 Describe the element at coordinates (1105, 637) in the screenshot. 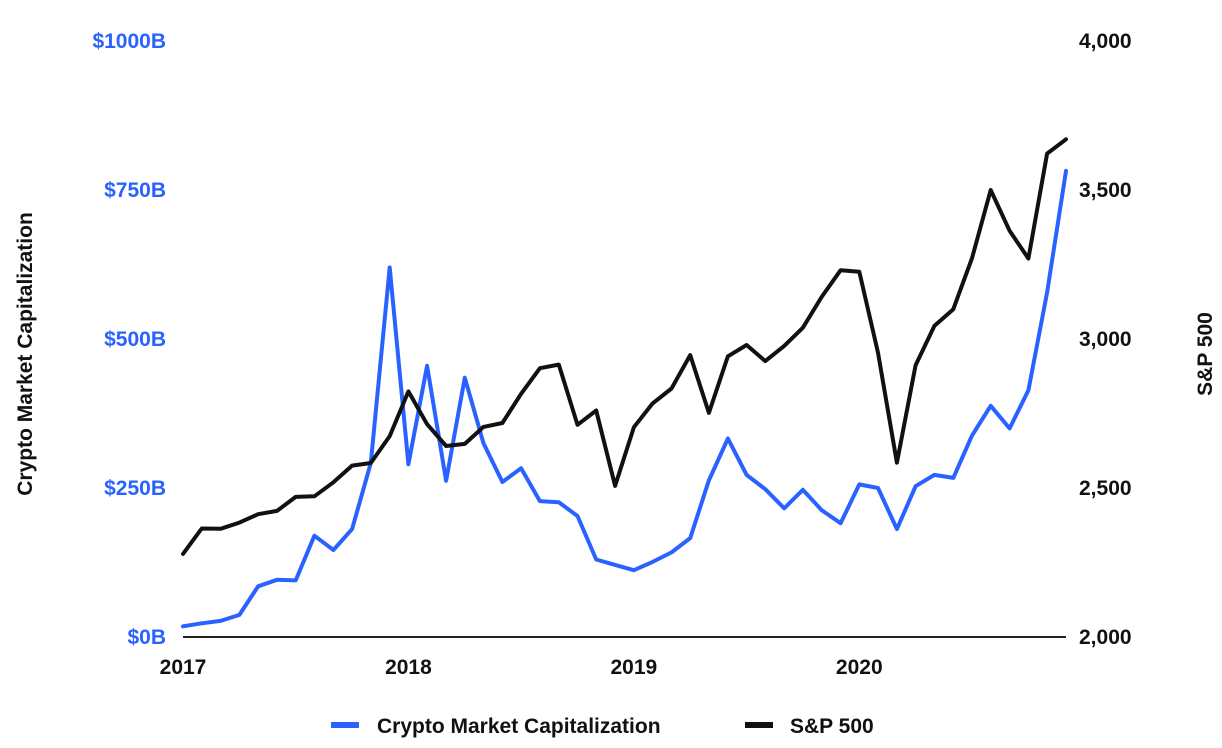

I see `right-tick-label: 2,000` at that location.